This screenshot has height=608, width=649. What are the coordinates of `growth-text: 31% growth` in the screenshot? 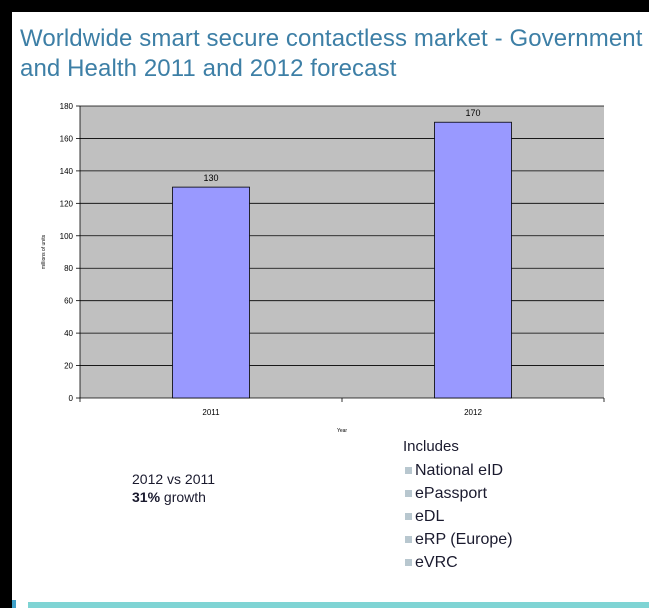 It's located at (173, 497).